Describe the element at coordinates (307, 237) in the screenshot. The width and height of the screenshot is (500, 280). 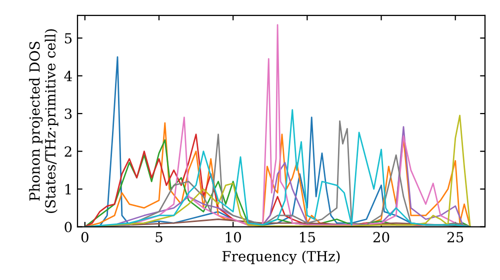
I see `x-tick-label: 15` at that location.